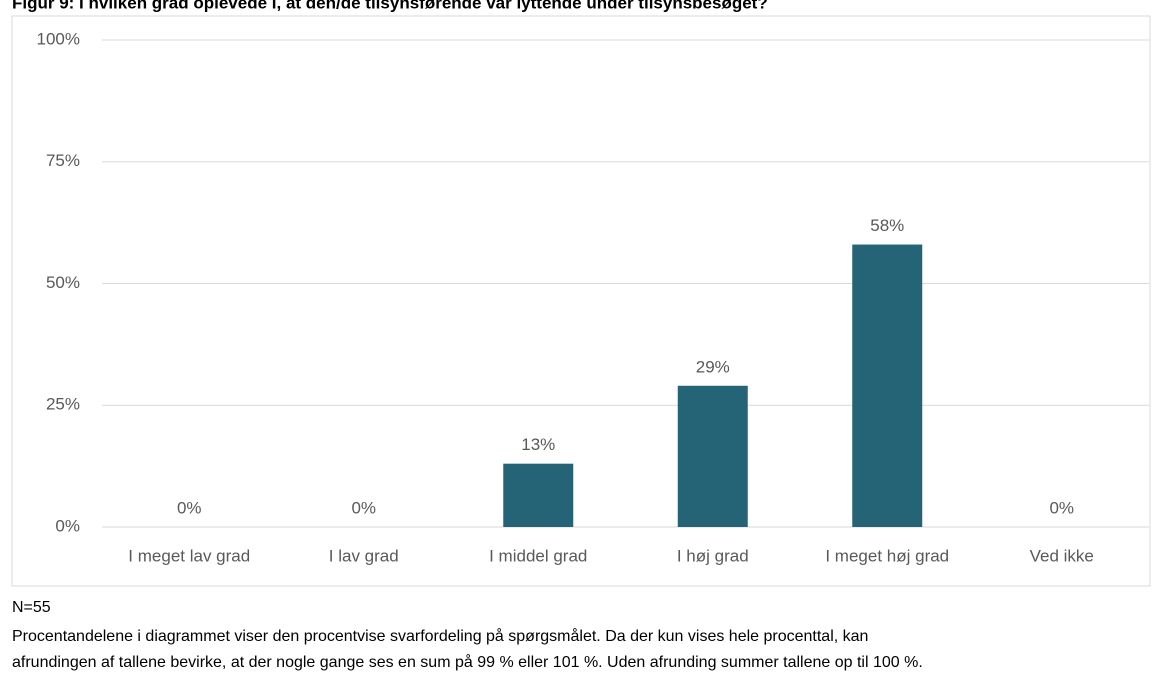 The height and width of the screenshot is (680, 1163). What do you see at coordinates (63, 160) in the screenshot?
I see `y-tick-label: 75%` at bounding box center [63, 160].